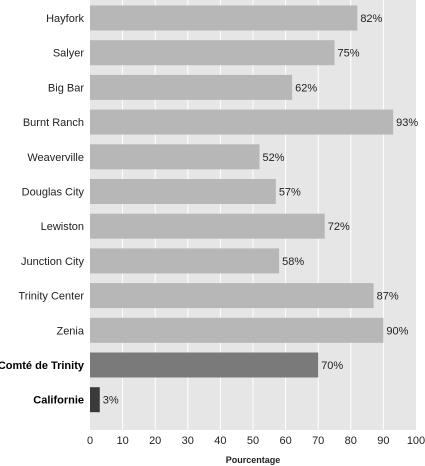  What do you see at coordinates (188, 441) in the screenshot?
I see `x-tick-label: 30` at bounding box center [188, 441].